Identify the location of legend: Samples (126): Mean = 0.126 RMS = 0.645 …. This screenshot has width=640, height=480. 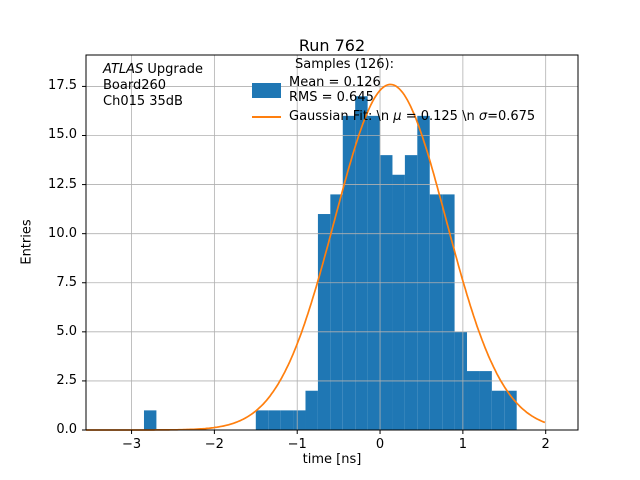
(393, 92).